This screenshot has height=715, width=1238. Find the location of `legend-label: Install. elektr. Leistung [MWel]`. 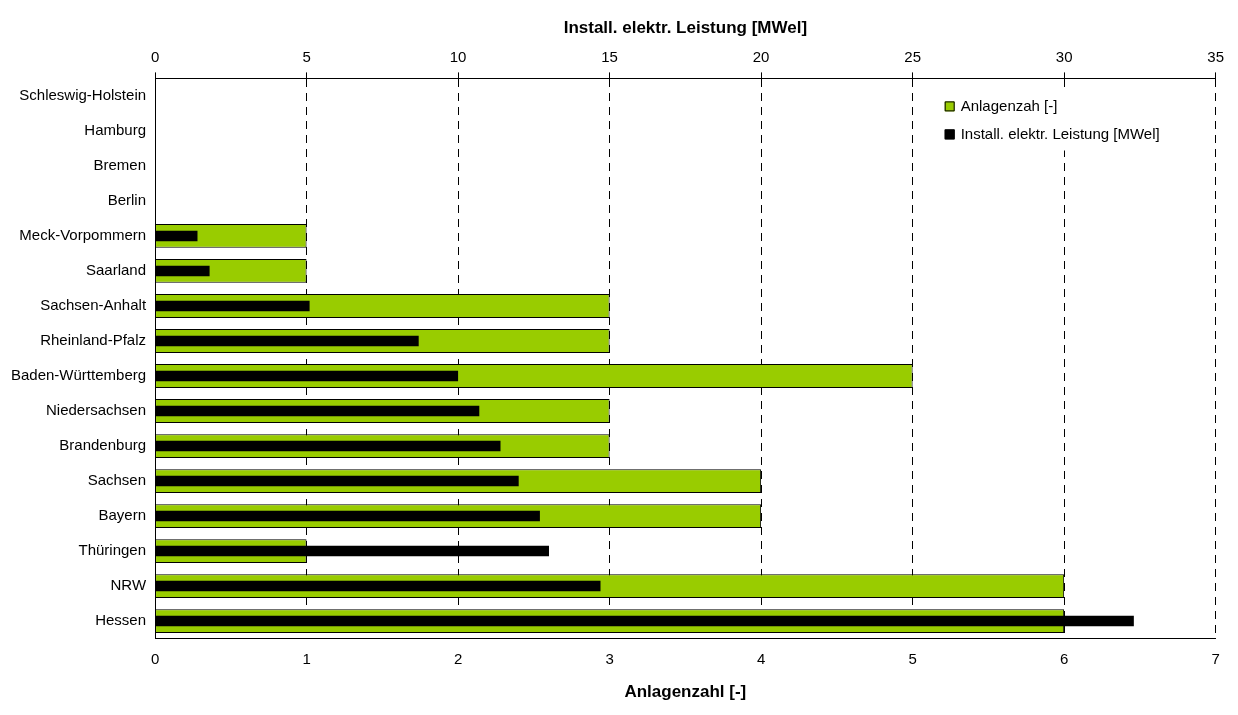

legend-label: Install. elektr. Leistung [MWel] is located at coordinates (1060, 133).